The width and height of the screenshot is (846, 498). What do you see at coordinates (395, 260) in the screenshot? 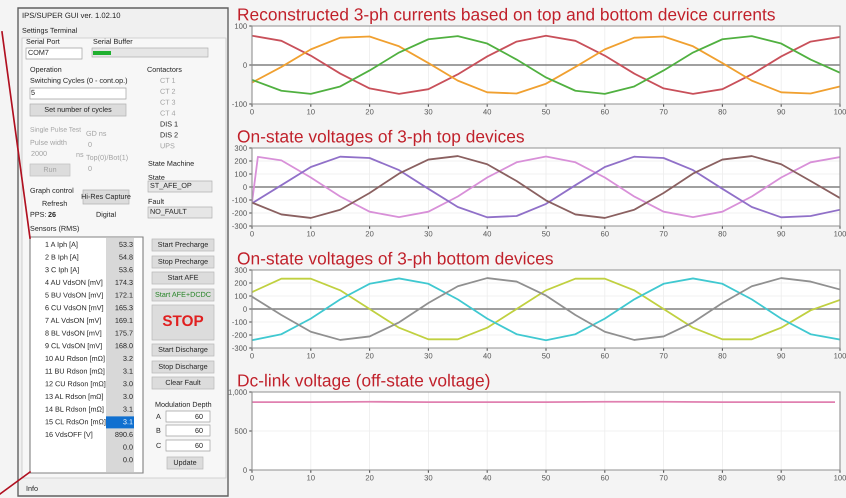
I see `chart-title: On-state voltages of 3-ph bottom devices` at bounding box center [395, 260].